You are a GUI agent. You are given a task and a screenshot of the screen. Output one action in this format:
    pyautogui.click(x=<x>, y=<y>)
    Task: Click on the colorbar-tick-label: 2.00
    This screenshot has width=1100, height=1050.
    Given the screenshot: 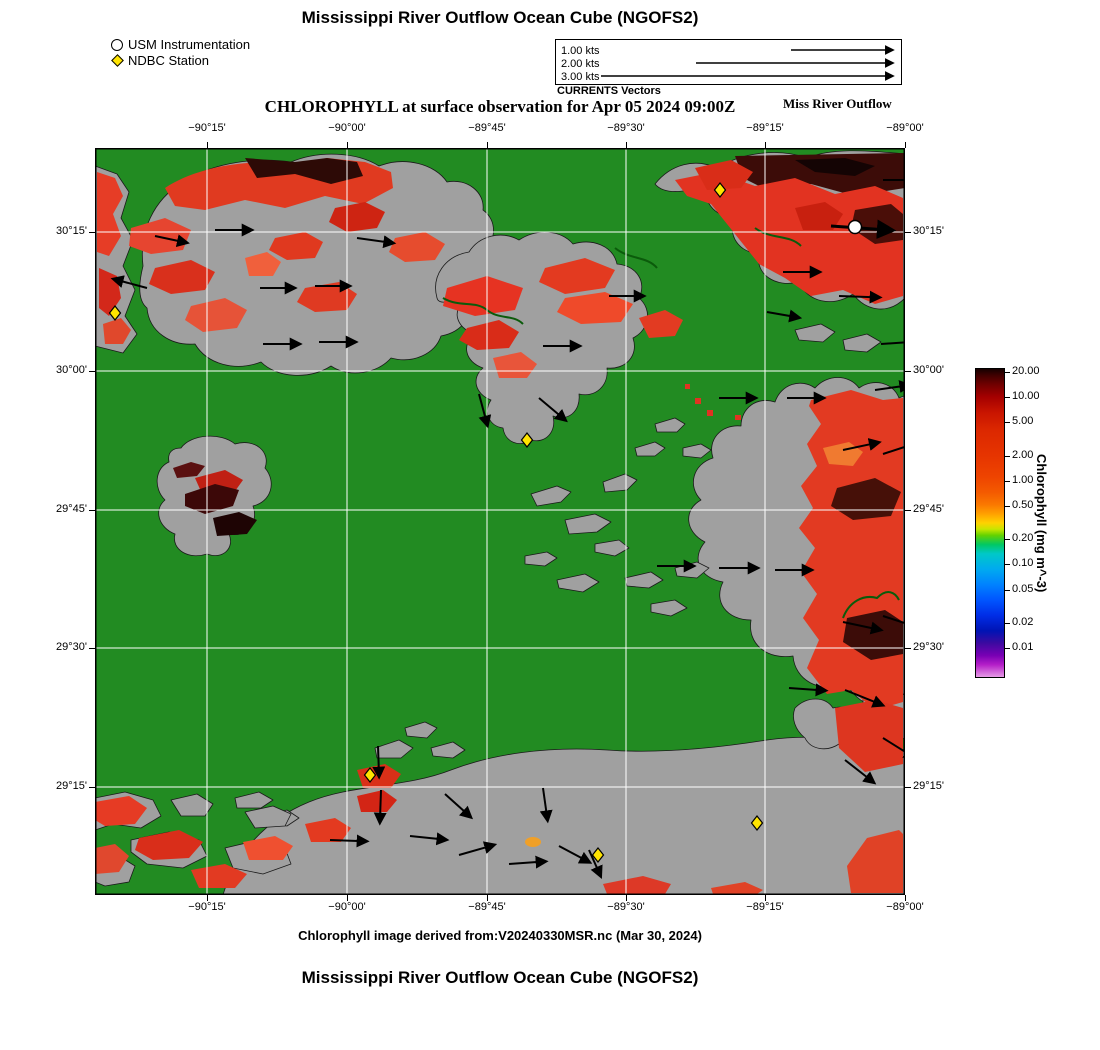 What is the action you would take?
    pyautogui.click(x=1023, y=455)
    